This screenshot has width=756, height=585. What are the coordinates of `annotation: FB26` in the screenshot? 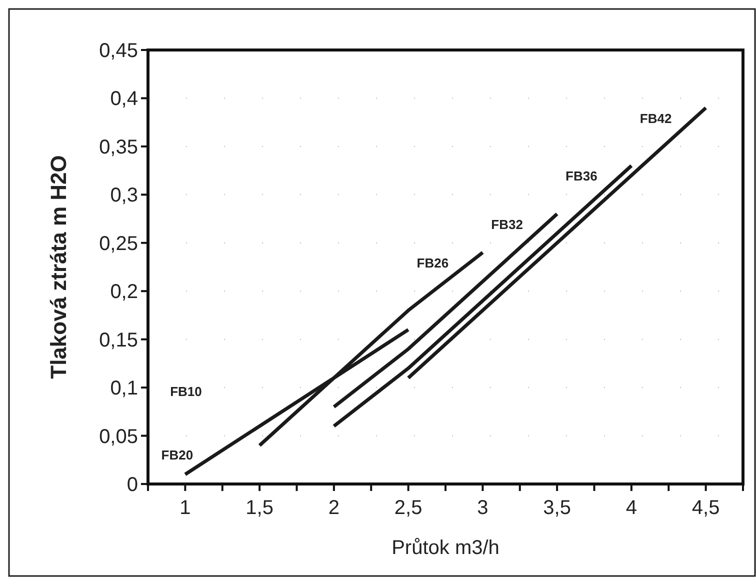 It's located at (432, 263).